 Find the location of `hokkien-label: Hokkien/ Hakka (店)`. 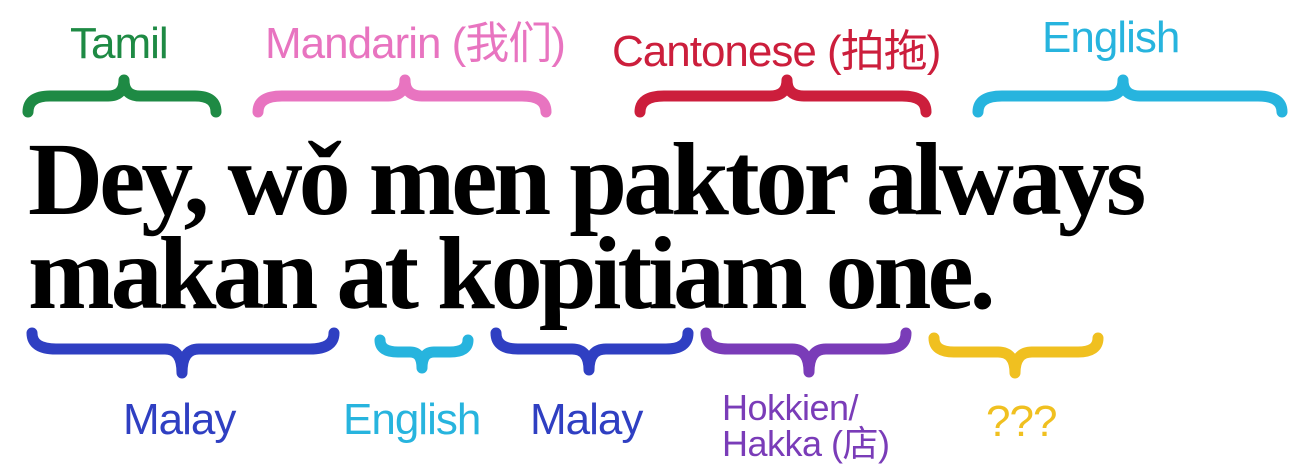

hokkien-label: Hokkien/ Hakka (店) is located at coordinates (806, 426).